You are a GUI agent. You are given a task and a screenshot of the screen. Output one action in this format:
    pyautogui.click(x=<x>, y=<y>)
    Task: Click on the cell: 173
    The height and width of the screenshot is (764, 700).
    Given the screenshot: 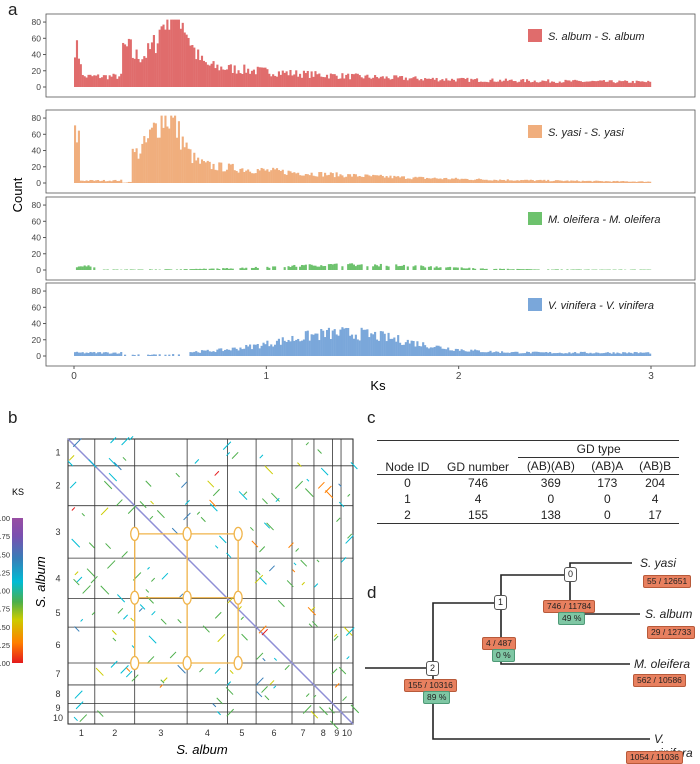 What is the action you would take?
    pyautogui.click(x=607, y=483)
    